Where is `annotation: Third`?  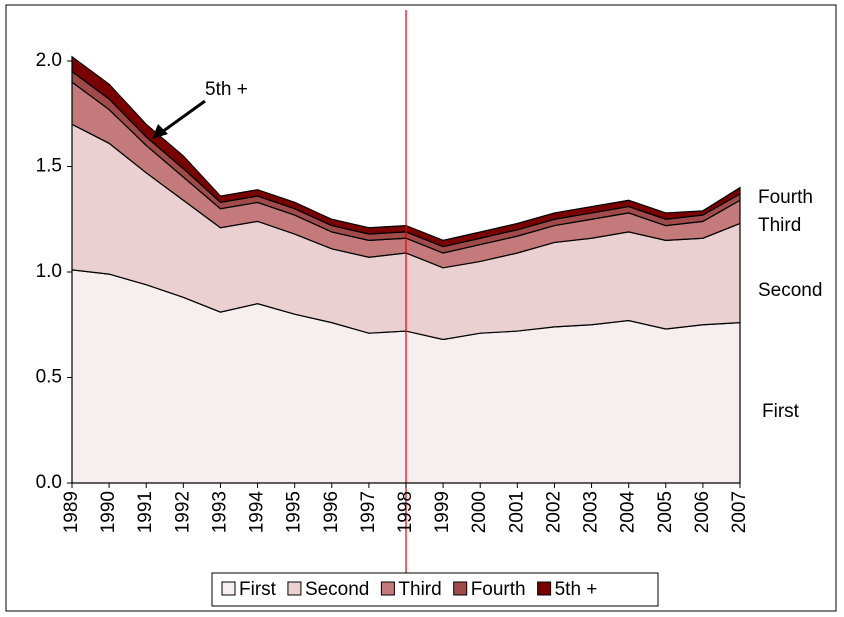
annotation: Third is located at coordinates (779, 225).